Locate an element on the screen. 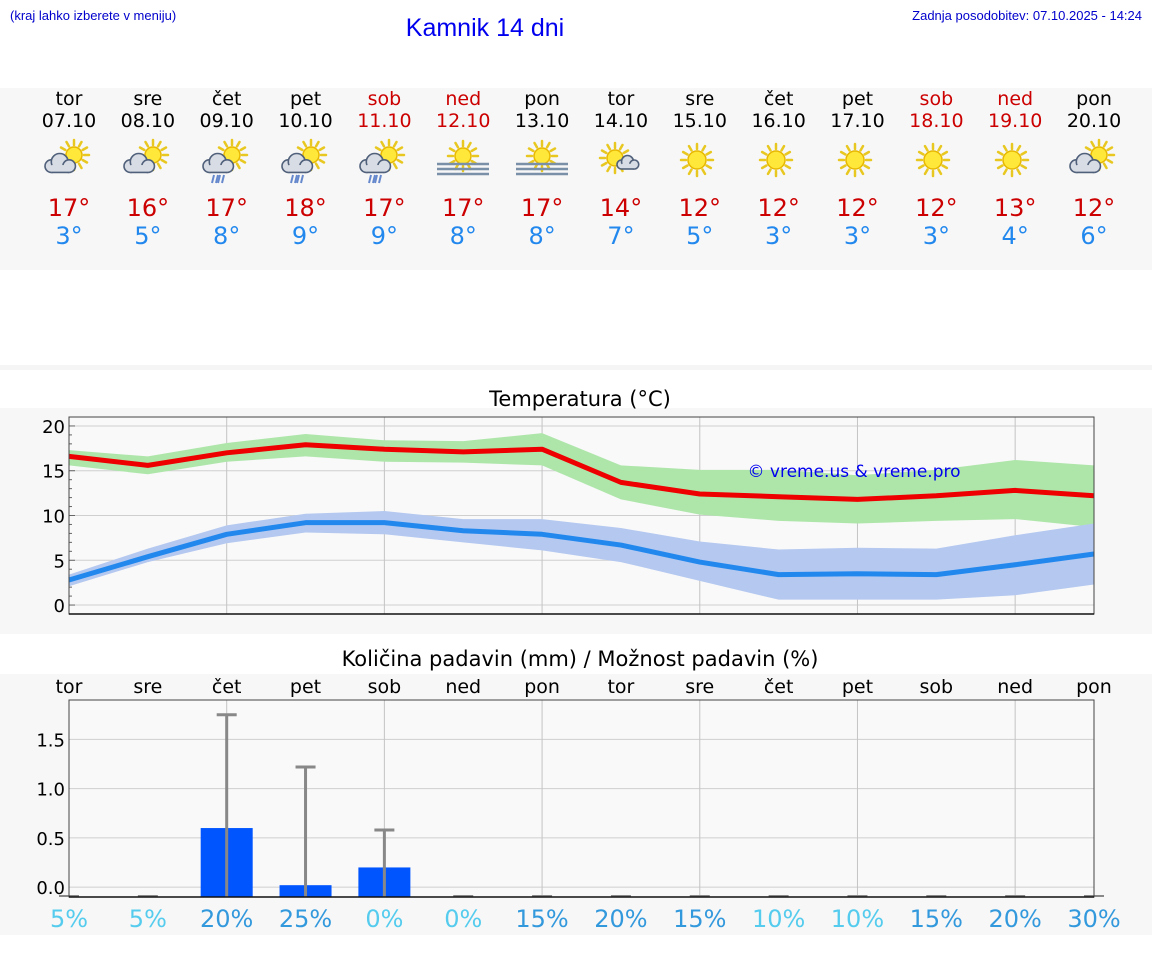 This screenshot has width=1152, height=975. x-category-label: sre is located at coordinates (147, 687).